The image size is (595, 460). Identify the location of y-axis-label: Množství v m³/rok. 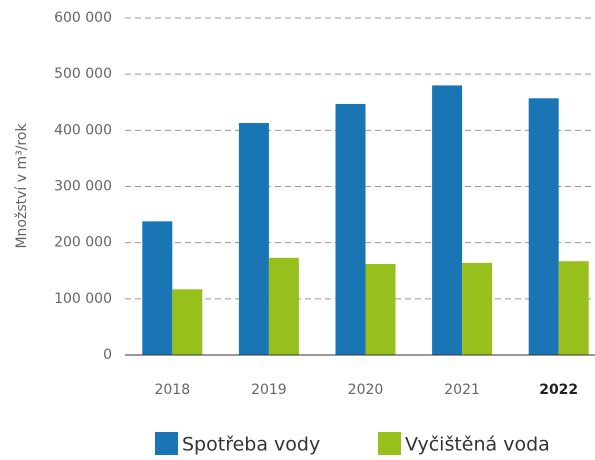
(22, 186).